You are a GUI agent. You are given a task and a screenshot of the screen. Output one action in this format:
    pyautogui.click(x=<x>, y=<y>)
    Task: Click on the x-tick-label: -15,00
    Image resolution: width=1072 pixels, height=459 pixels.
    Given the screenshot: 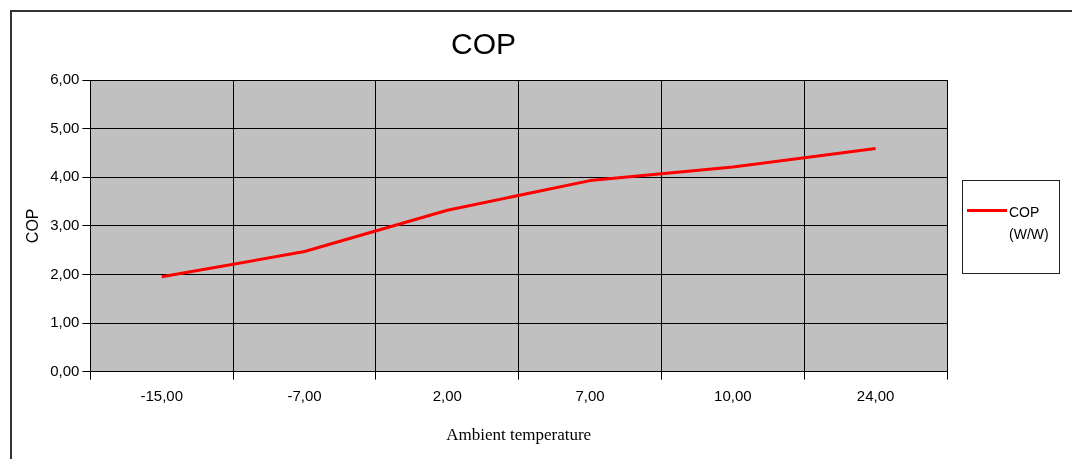 What is the action you would take?
    pyautogui.click(x=162, y=395)
    